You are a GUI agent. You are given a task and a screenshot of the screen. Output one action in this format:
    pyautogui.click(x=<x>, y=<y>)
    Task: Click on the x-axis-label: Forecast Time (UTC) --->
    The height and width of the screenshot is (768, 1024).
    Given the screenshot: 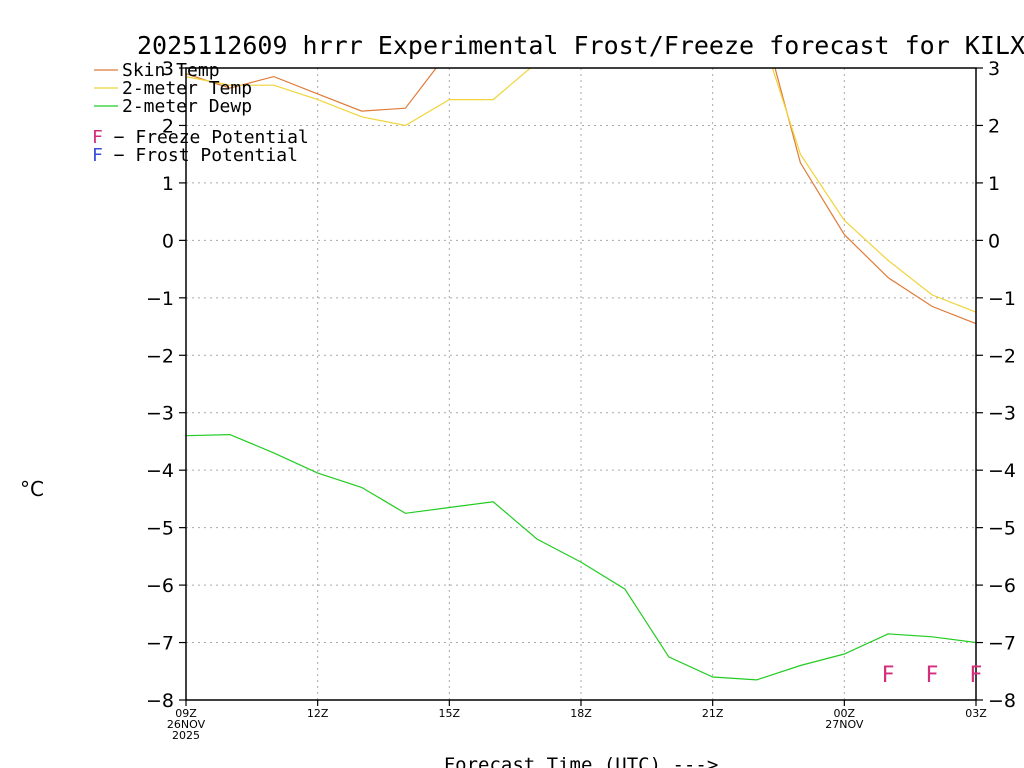 What is the action you would take?
    pyautogui.click(x=581, y=761)
    